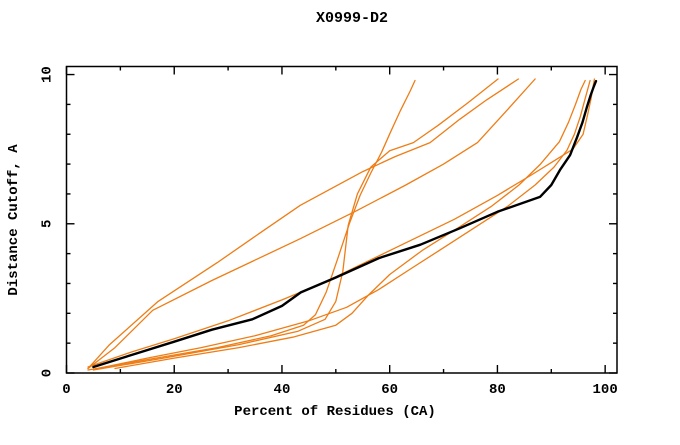 The image size is (680, 445). Describe the element at coordinates (174, 390) in the screenshot. I see `x-tick-label: 20` at that location.